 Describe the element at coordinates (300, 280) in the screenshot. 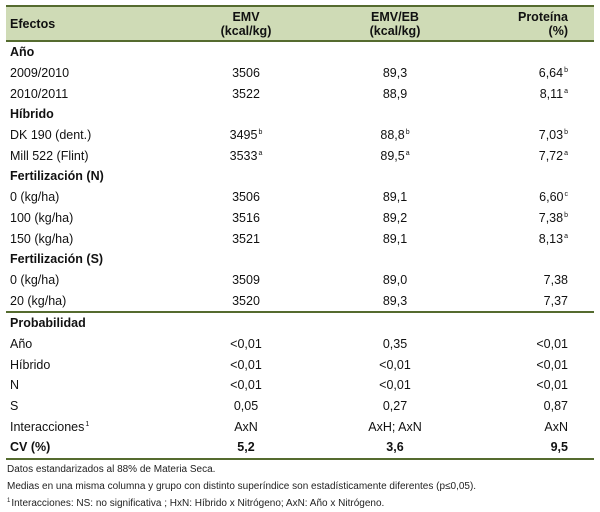

I see `table-row: 0 (kg/ha) 3509 89,0 7,38` at that location.